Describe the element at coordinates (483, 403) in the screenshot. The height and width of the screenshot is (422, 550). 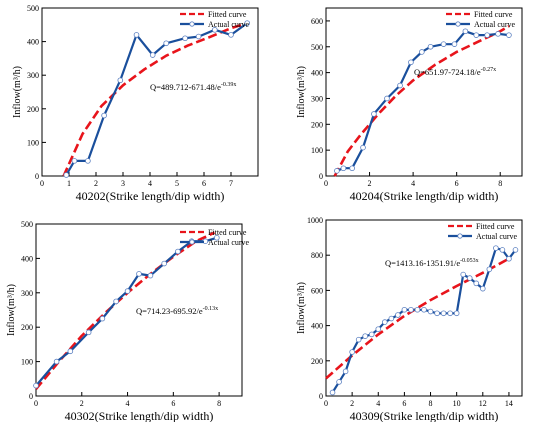
I see `x-tick-label: 12` at that location.